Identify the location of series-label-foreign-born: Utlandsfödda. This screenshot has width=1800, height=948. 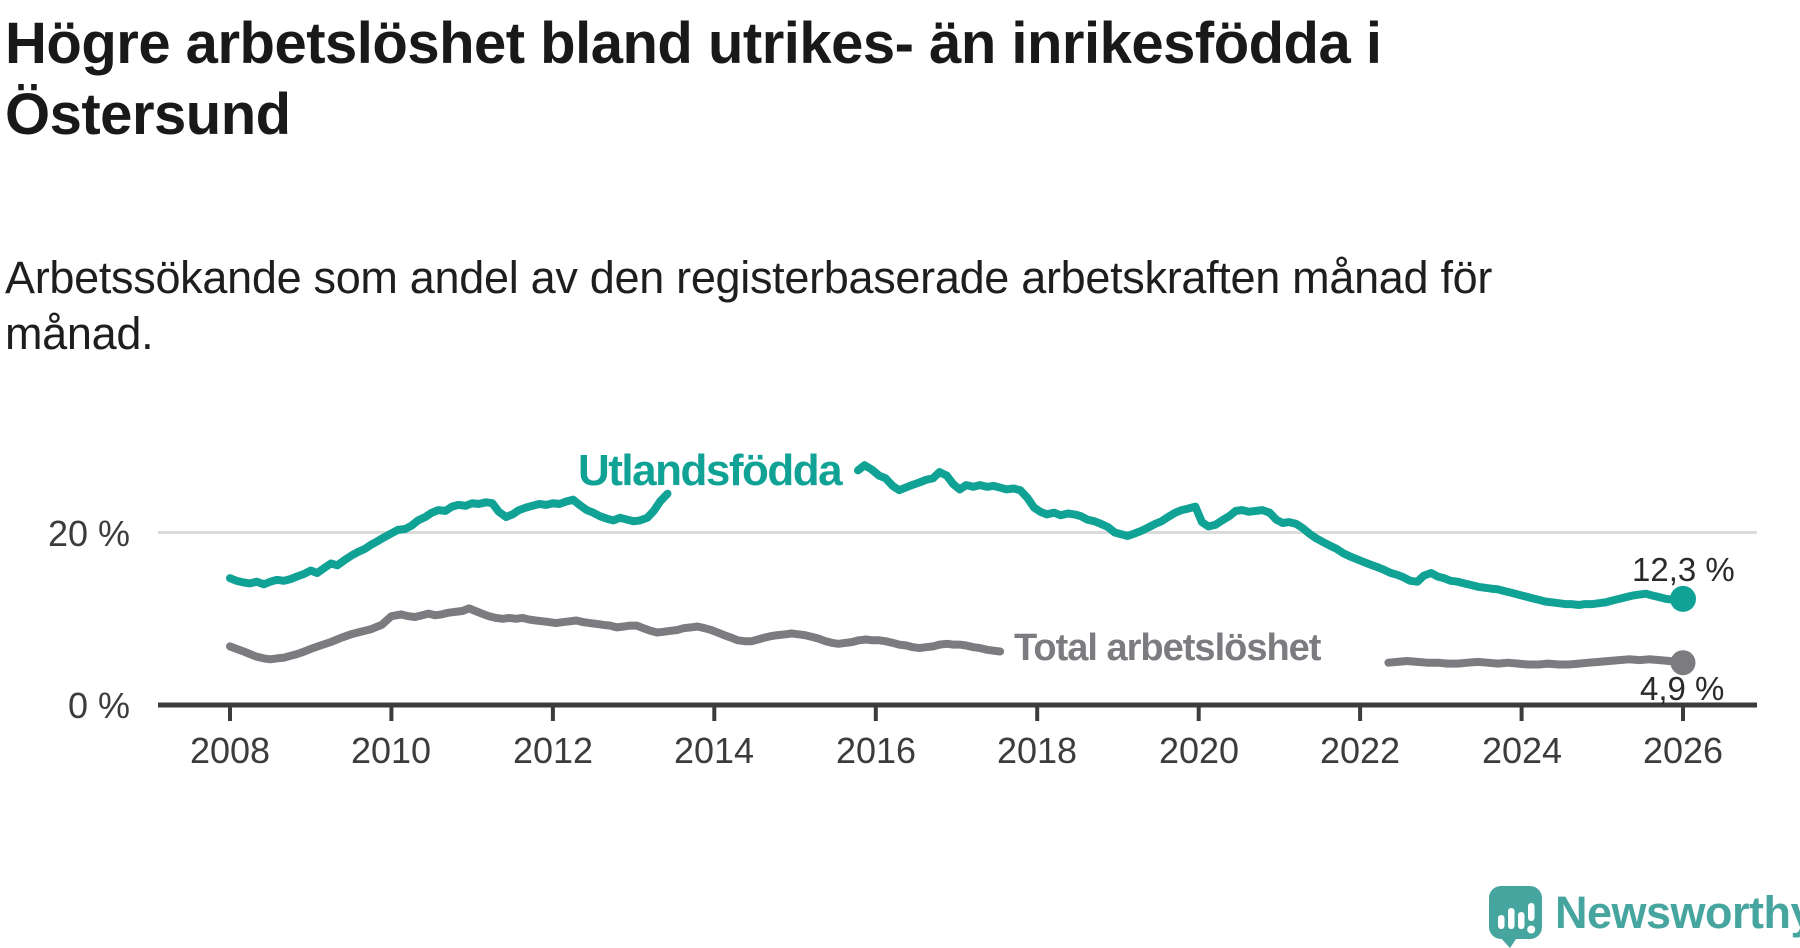
(710, 470).